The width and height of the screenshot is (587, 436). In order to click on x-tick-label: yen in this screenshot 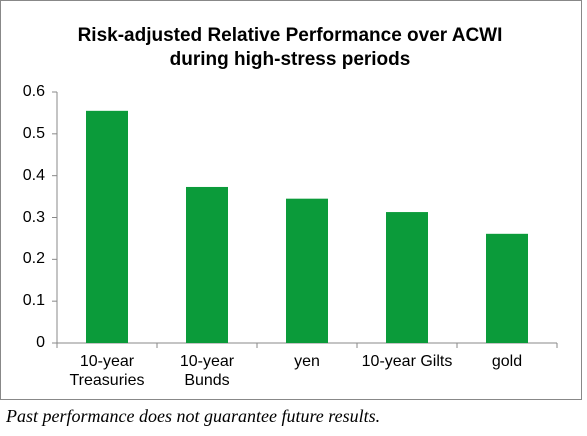, I will do `click(307, 361)`.